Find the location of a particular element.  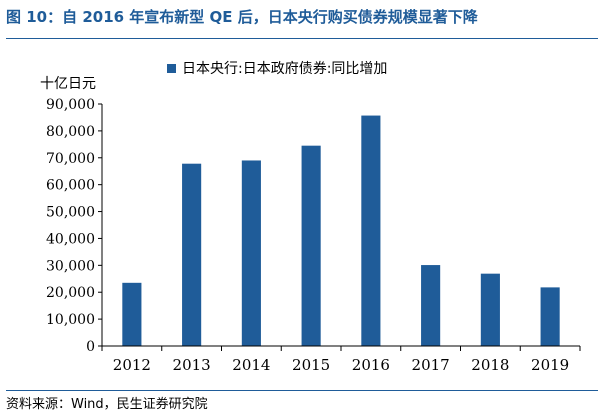

x-tick-label: 2012 is located at coordinates (132, 365).